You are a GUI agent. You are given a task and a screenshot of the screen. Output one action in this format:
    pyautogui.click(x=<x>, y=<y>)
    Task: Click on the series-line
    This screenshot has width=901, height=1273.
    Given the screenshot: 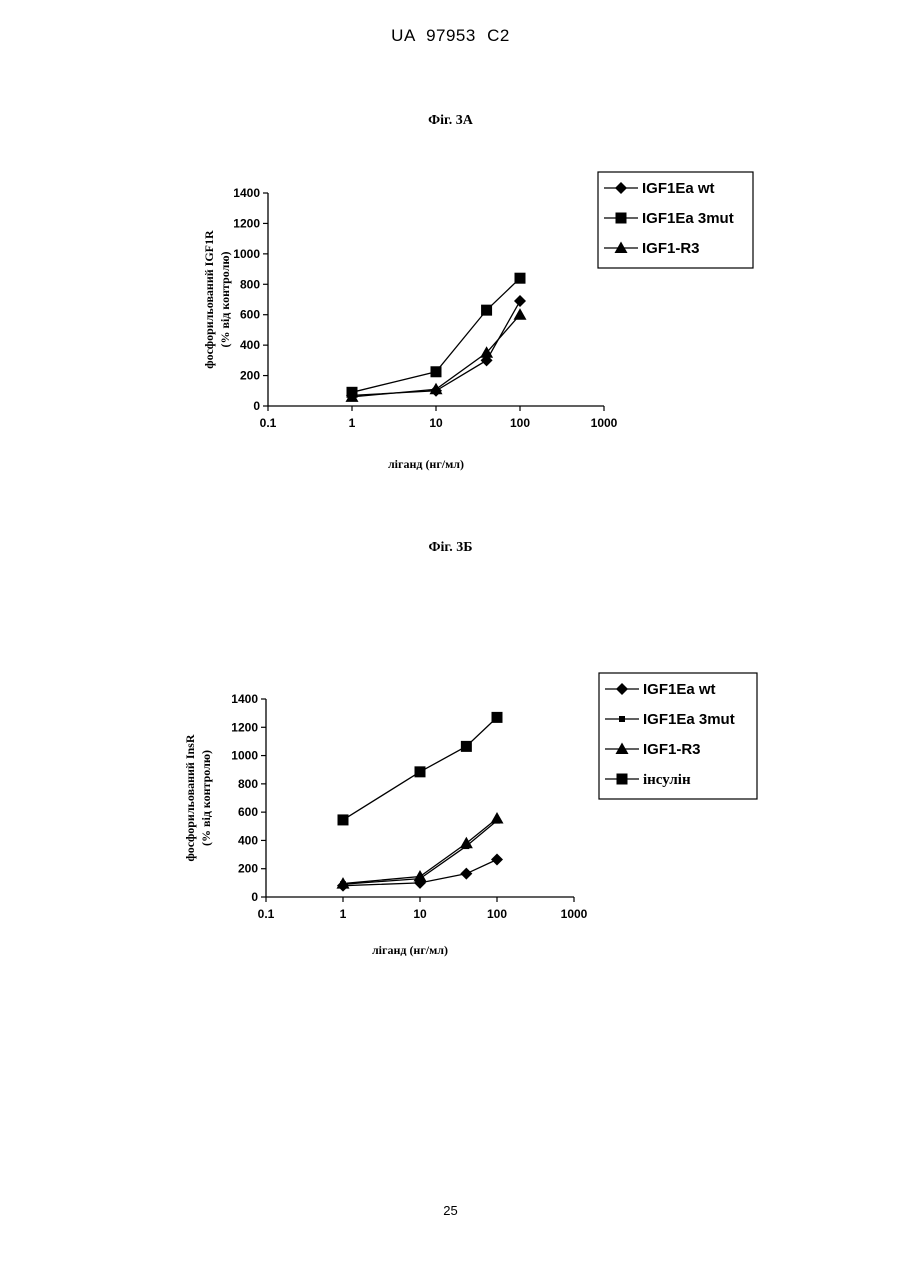 What is the action you would take?
    pyautogui.click(x=436, y=348)
    